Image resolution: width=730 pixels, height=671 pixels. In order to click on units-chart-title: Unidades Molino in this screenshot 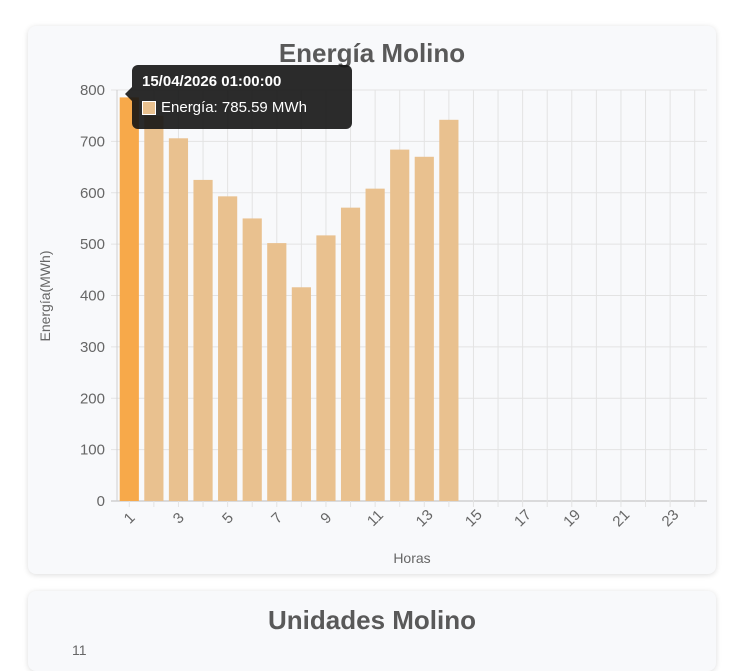, I will do `click(372, 620)`.